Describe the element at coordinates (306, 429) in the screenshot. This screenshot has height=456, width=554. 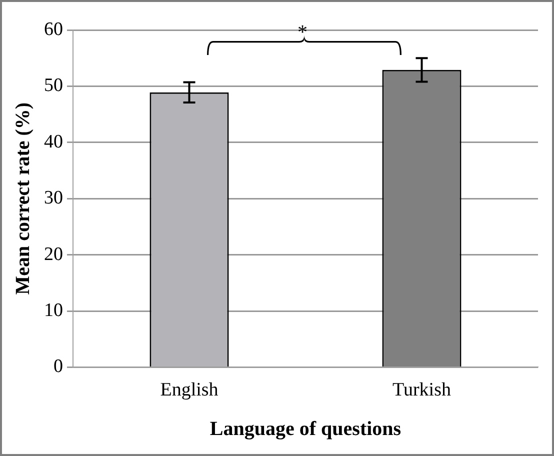
I see `x-axis-title: Language of questions` at that location.